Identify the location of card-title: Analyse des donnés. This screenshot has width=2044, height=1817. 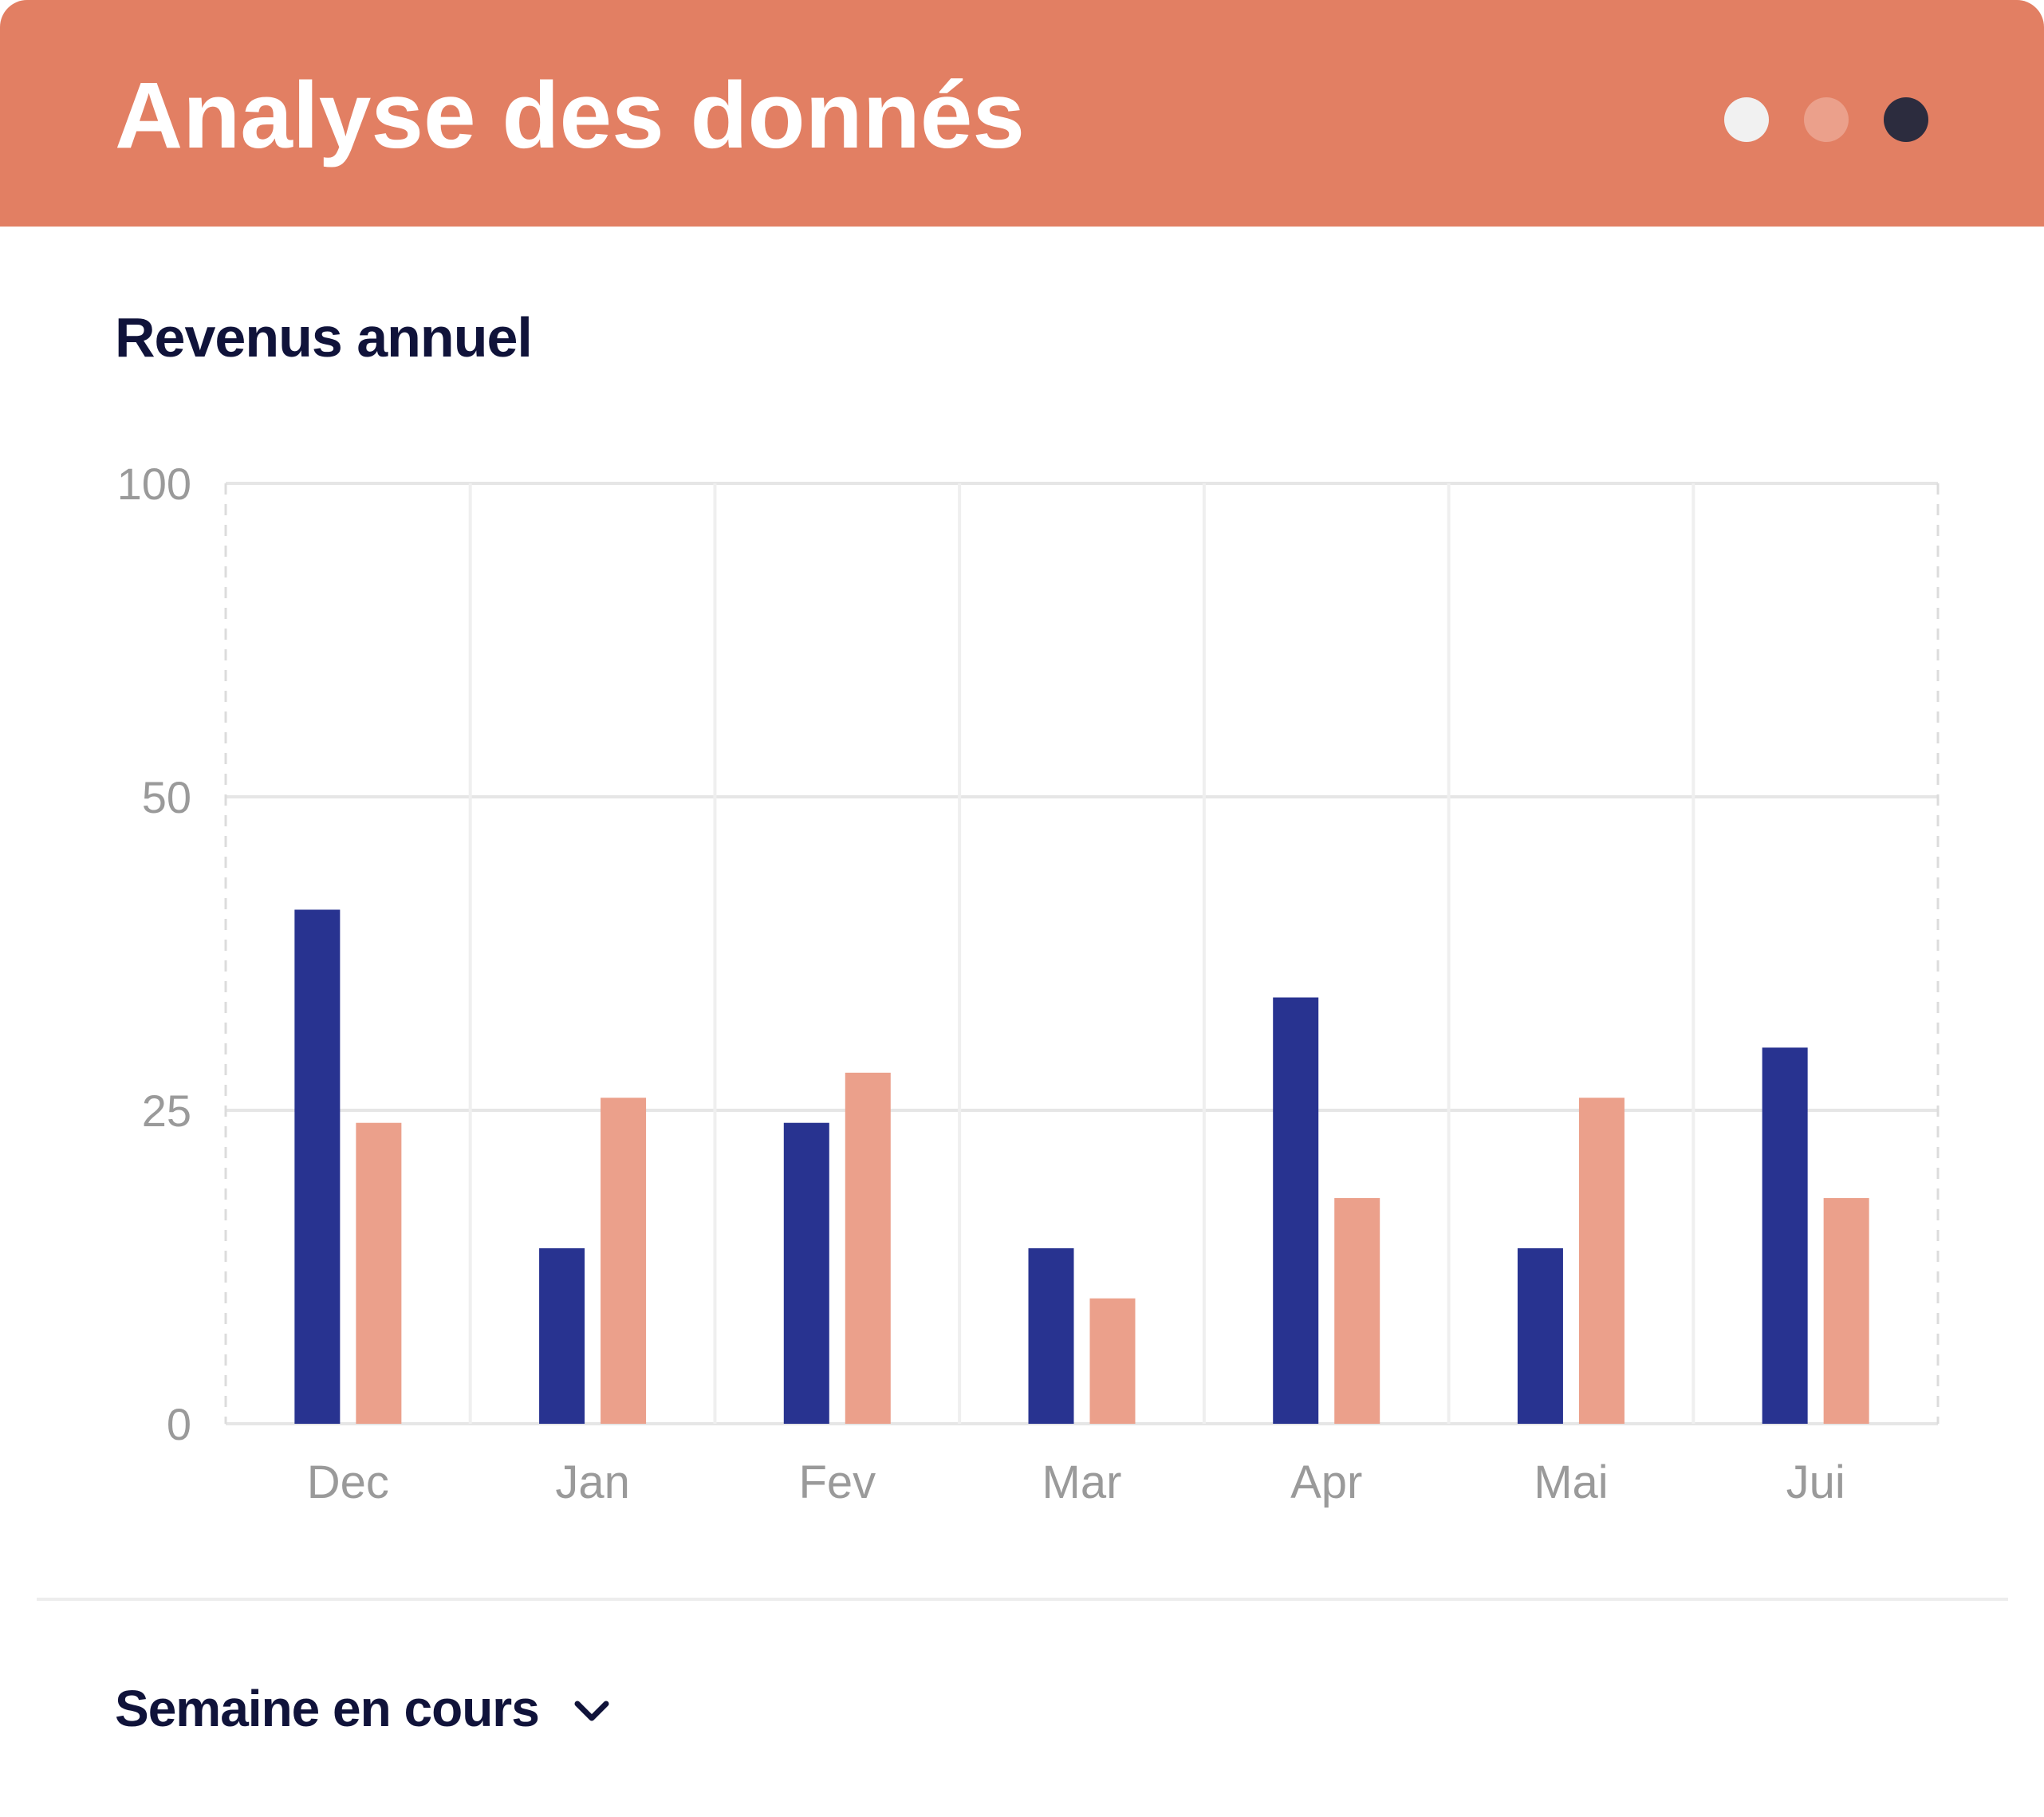
(570, 115).